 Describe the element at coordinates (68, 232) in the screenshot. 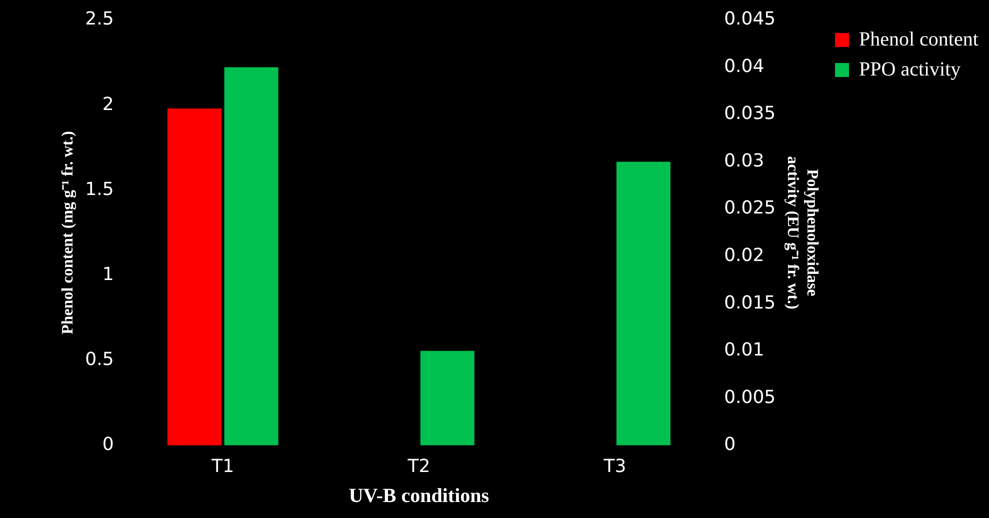

I see `y-axis-title: Phenol content (mg g⁻¹ fr. wt.)` at that location.